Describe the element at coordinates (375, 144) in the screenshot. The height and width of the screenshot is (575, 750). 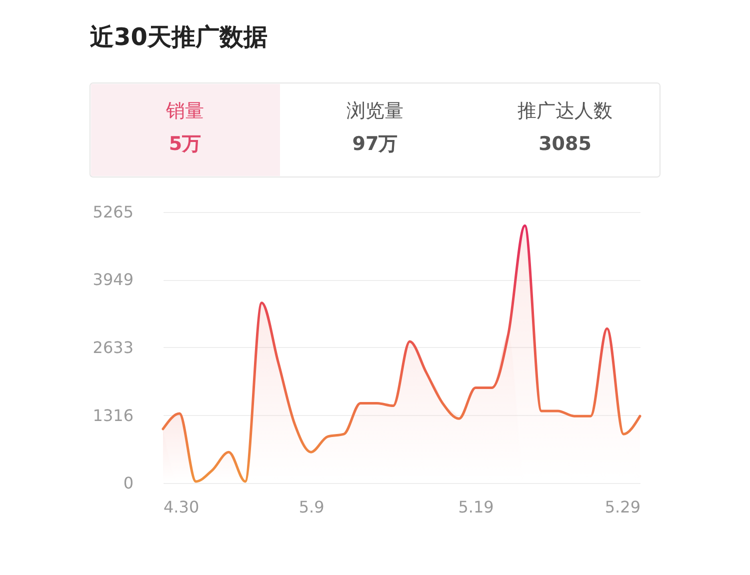
I see `text: 97万` at that location.